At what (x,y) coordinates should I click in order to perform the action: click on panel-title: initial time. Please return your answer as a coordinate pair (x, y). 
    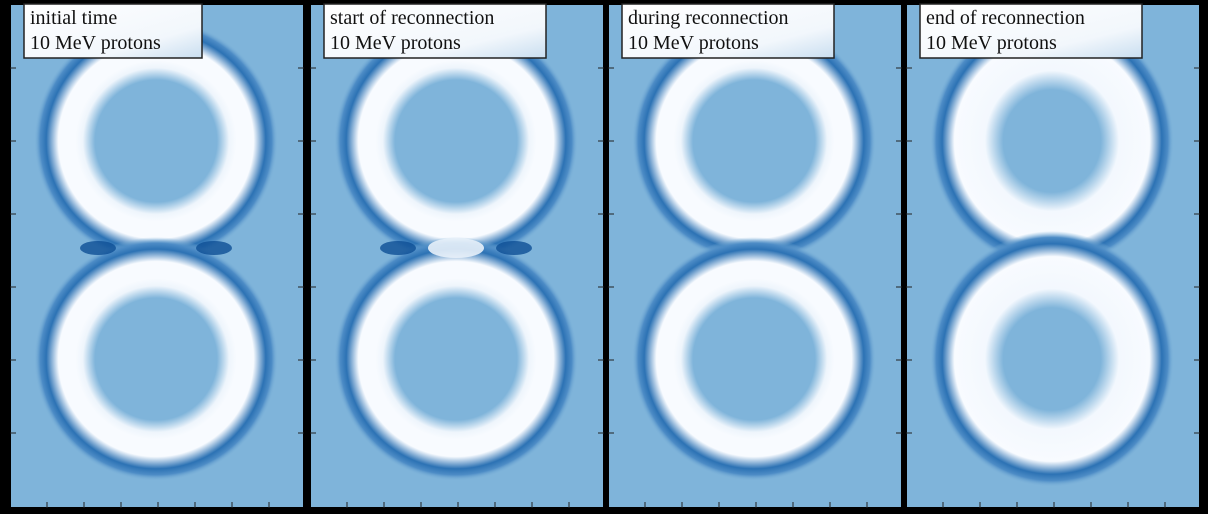
    Looking at the image, I should click on (73, 18).